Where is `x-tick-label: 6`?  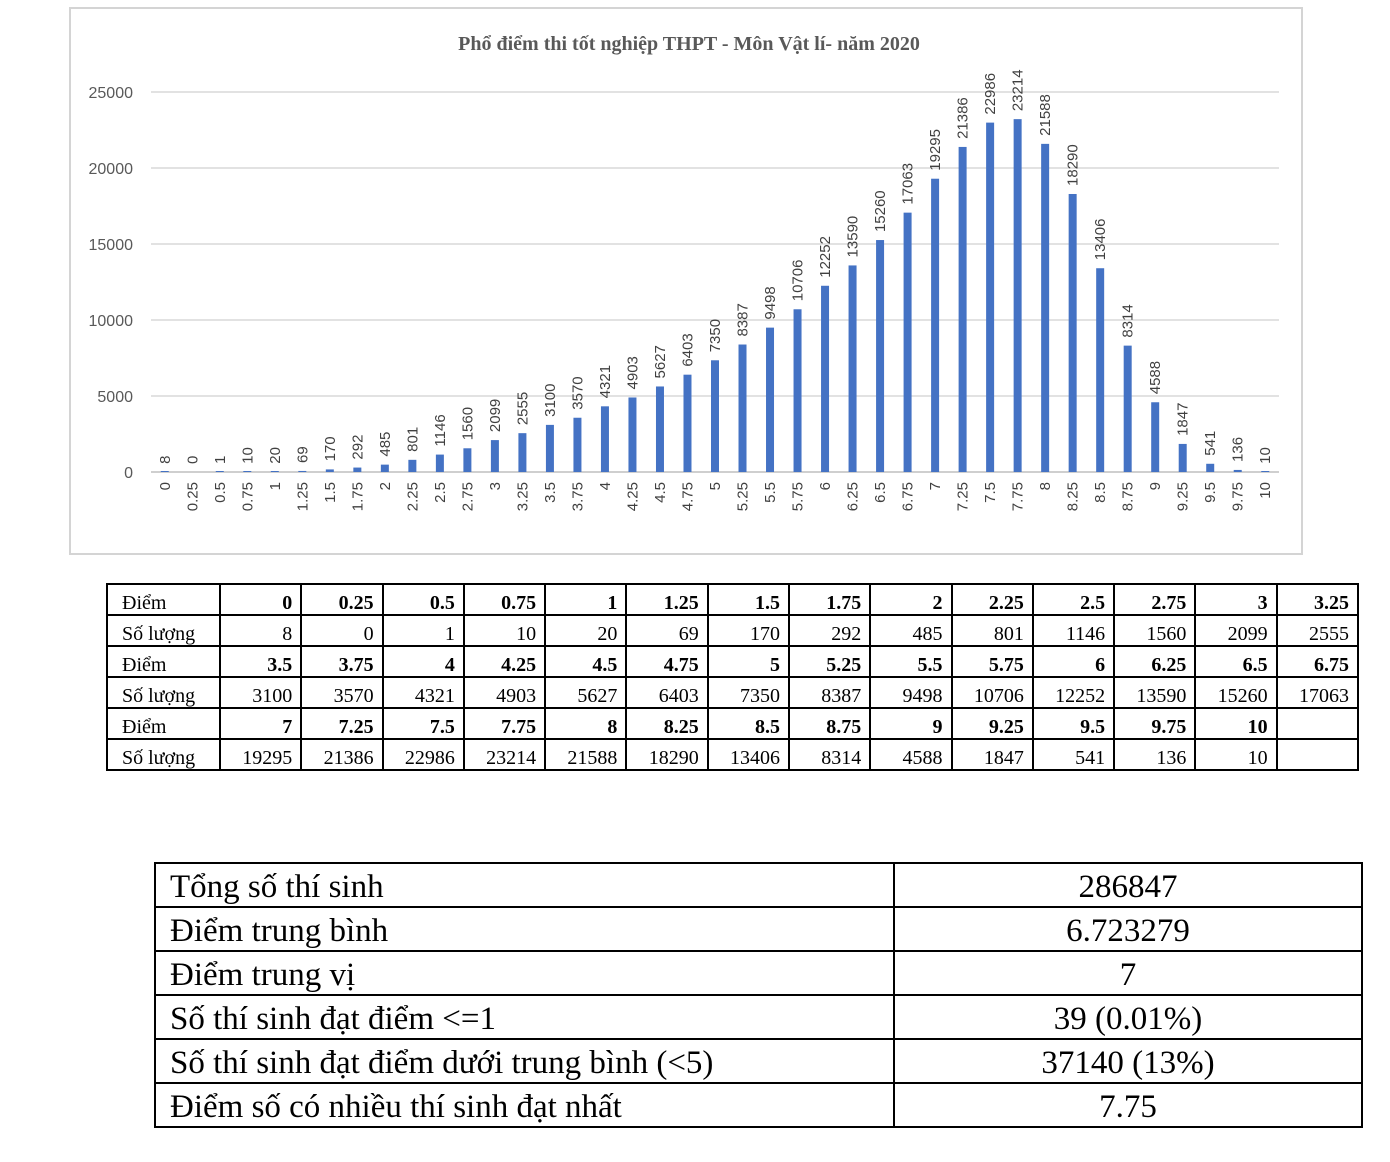
x-tick-label: 6 is located at coordinates (825, 486).